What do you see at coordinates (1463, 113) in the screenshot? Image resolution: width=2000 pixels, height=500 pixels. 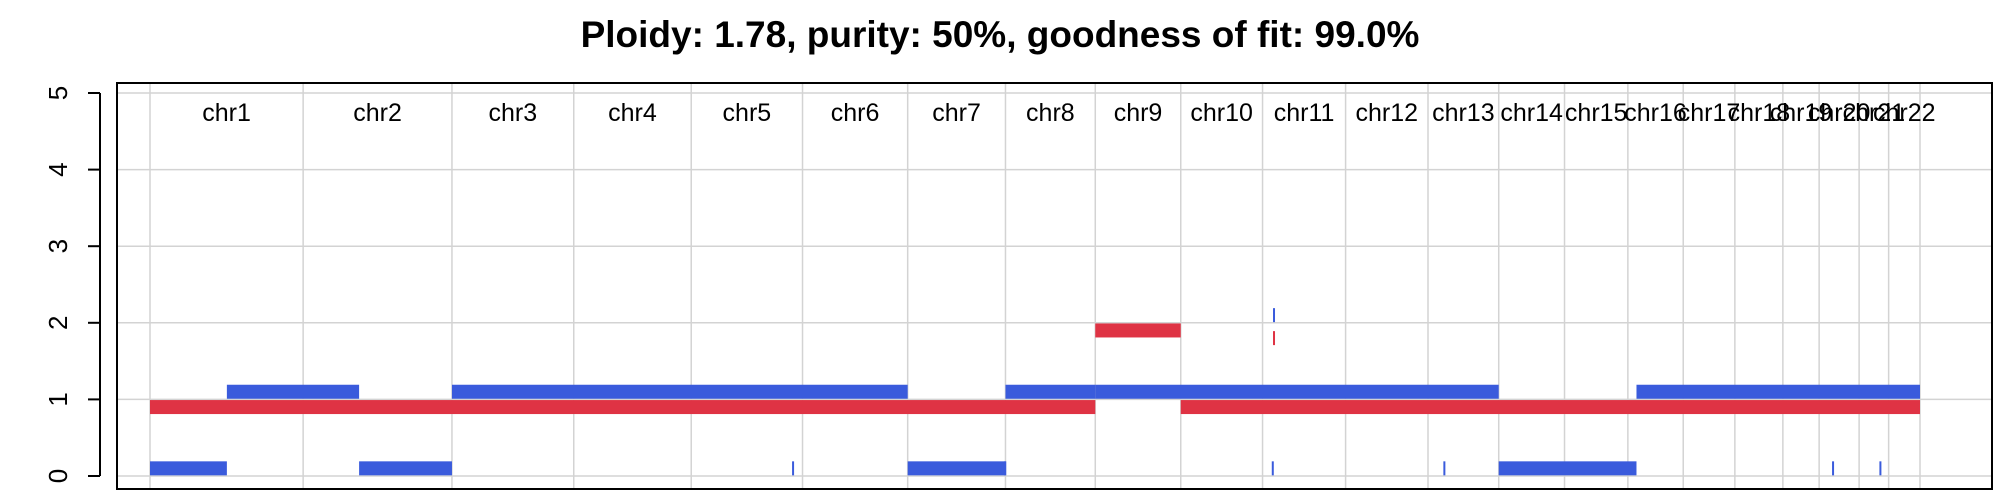 I see `chromosome-label: chr13` at bounding box center [1463, 113].